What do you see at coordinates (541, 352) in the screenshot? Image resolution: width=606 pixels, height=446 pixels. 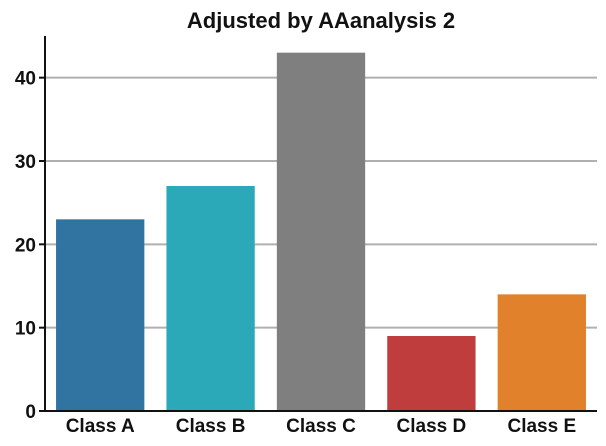 I see `bar-class-e` at bounding box center [541, 352].